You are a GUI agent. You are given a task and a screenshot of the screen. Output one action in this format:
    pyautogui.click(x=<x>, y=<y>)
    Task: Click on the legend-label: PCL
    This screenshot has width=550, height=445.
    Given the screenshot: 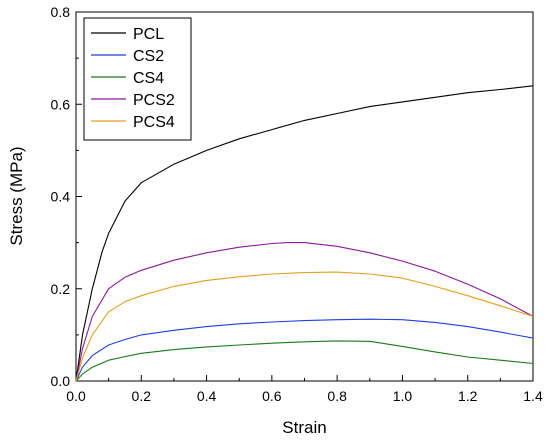 What is the action you would take?
    pyautogui.click(x=148, y=34)
    